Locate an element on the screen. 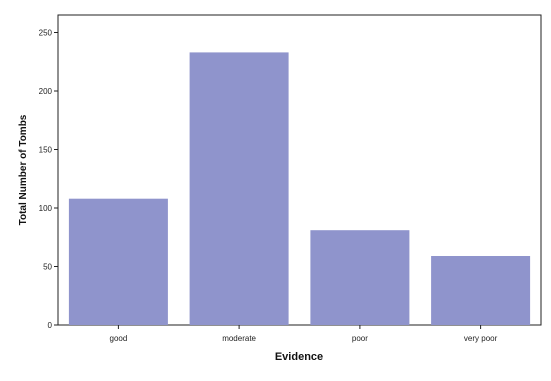 The image size is (551, 381). y-axis: 0 50 100 150 200 250 is located at coordinates (48, 179).